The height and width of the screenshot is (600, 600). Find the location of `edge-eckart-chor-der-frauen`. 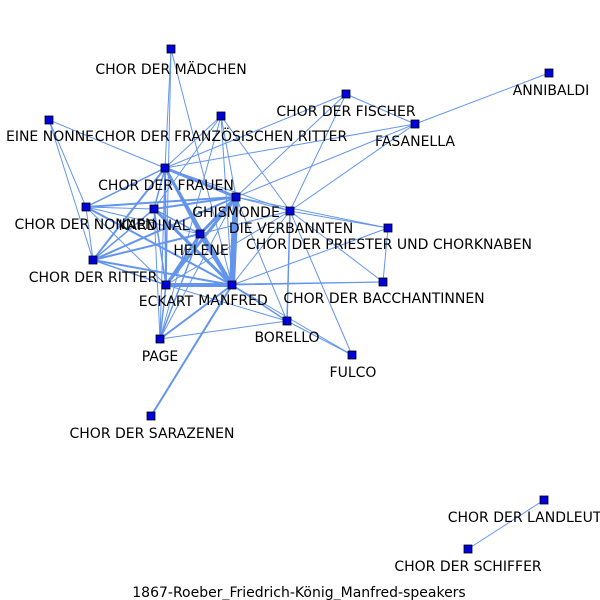

edge-eckart-chor-der-frauen is located at coordinates (165, 226).